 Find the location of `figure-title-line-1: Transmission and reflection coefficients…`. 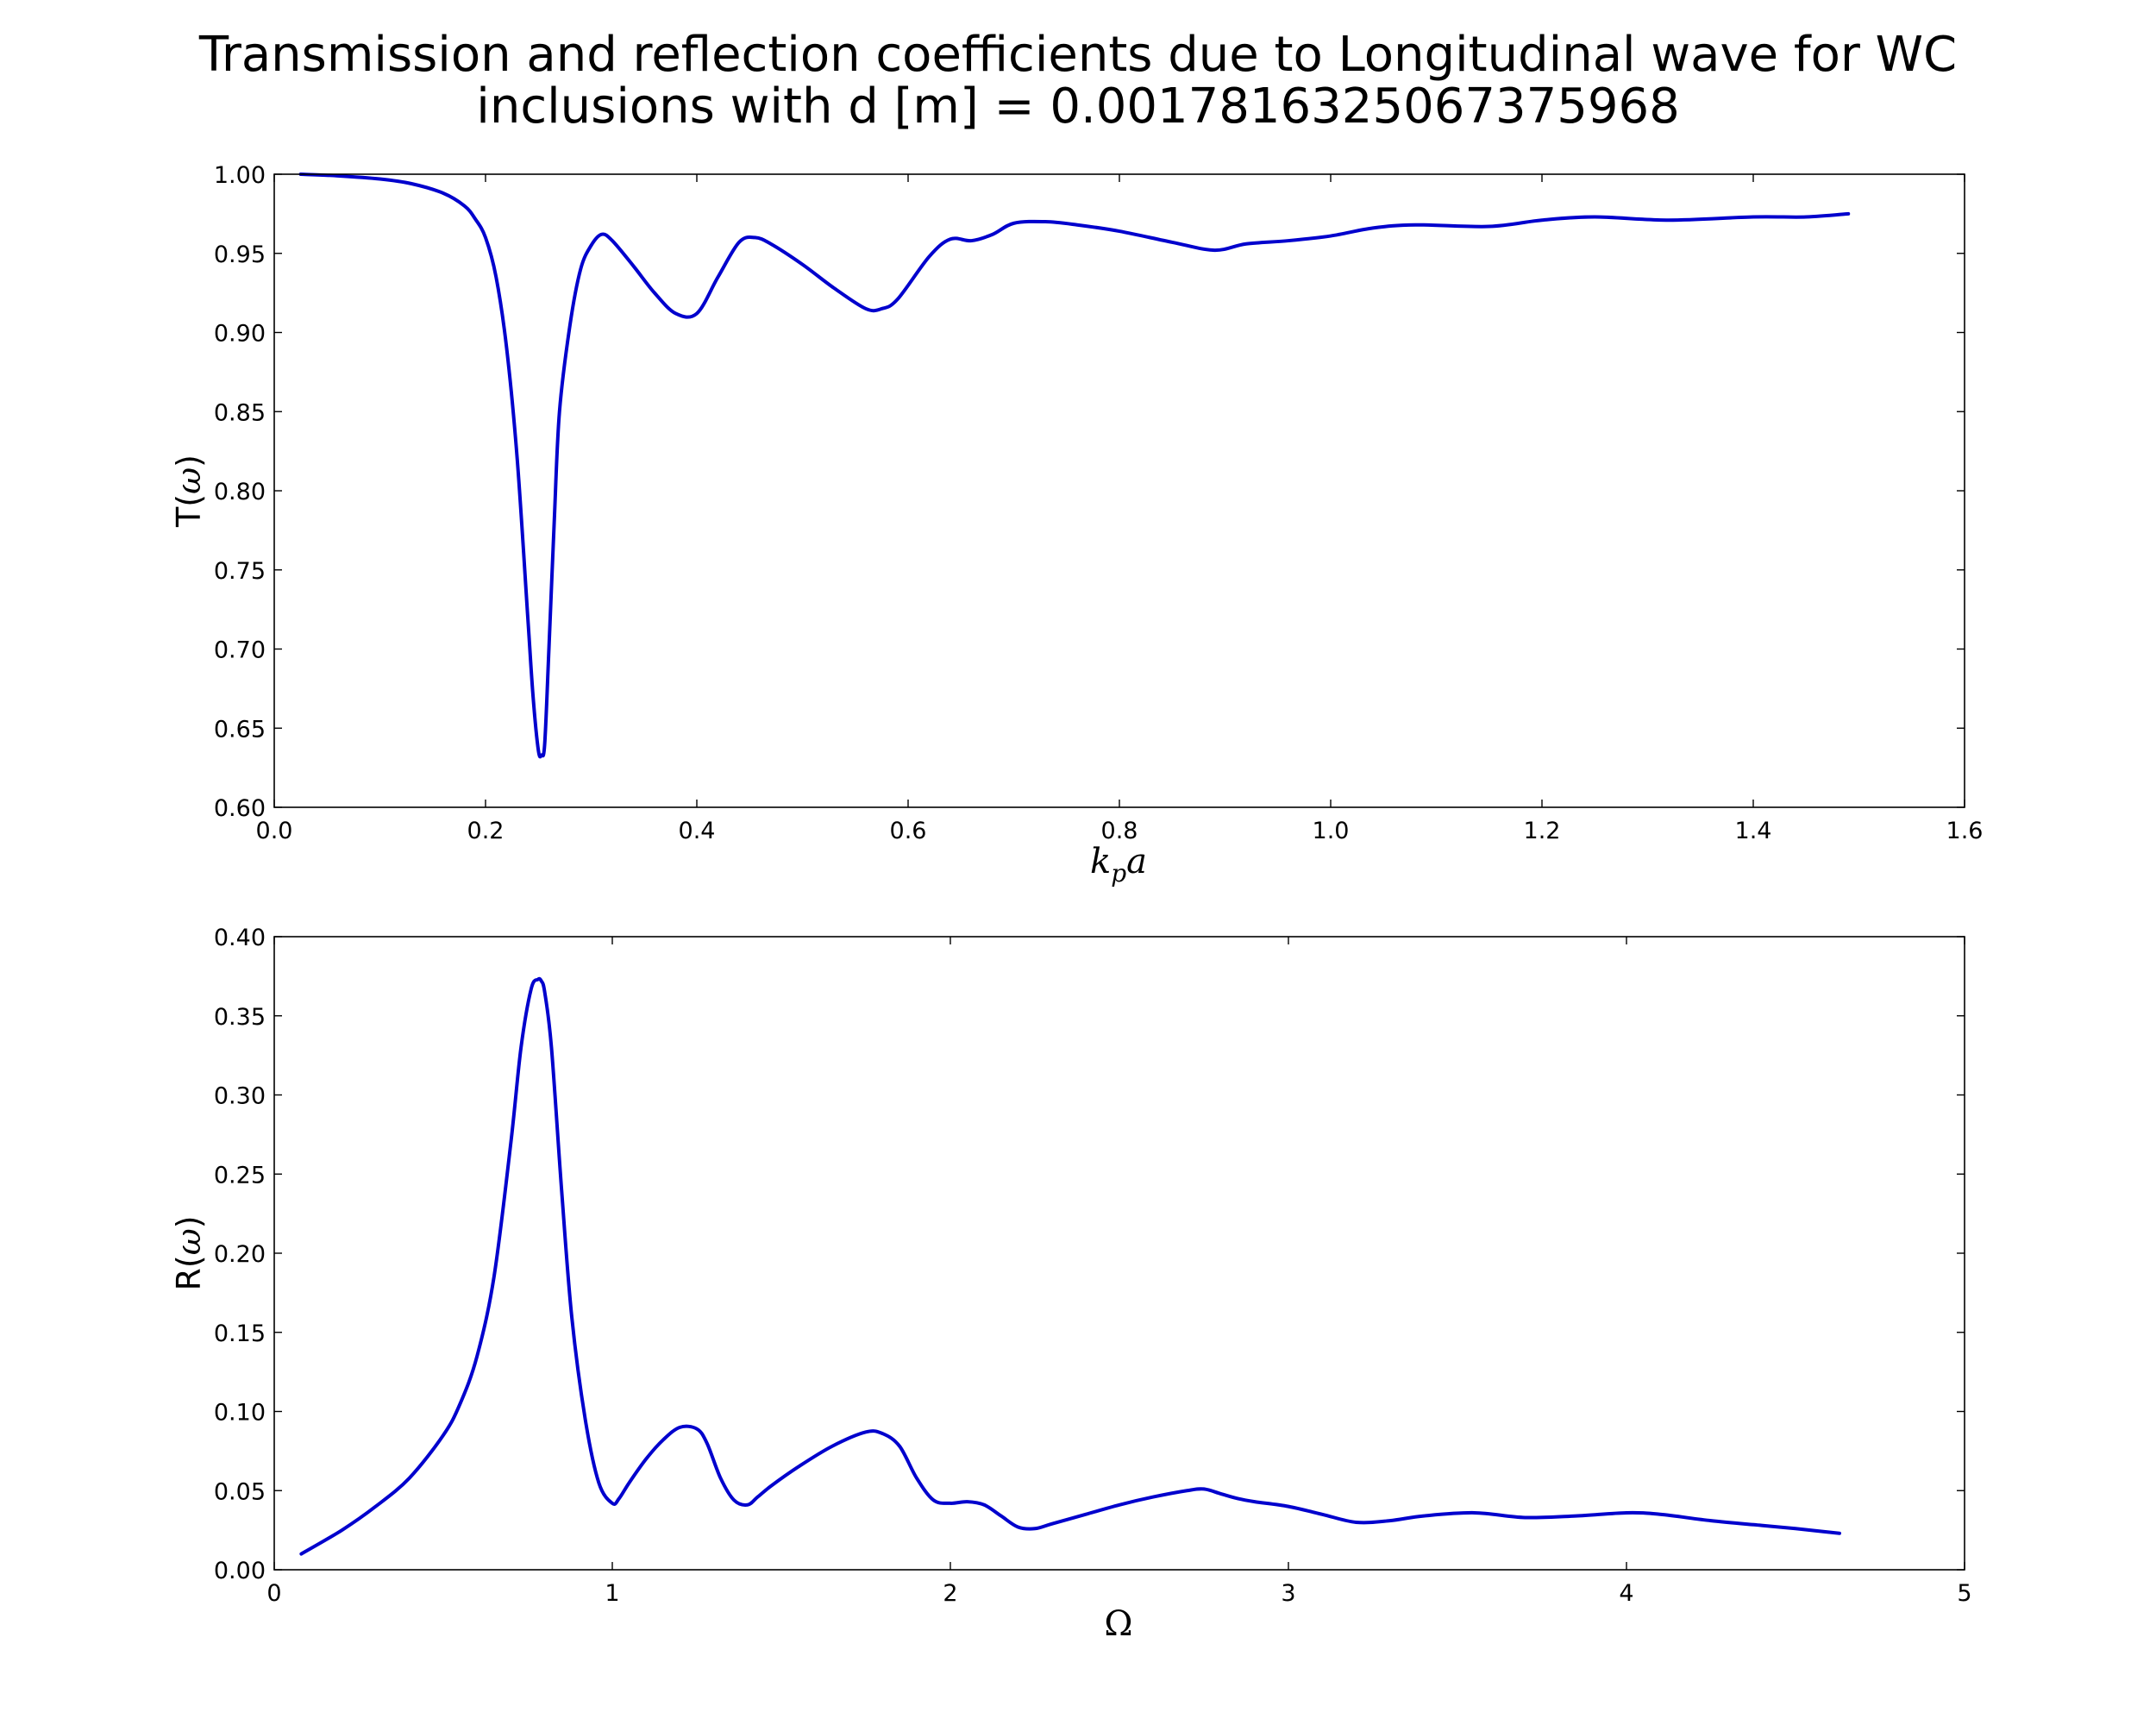

figure-title-line-1: Transmission and reflection coefficients… is located at coordinates (1077, 55).